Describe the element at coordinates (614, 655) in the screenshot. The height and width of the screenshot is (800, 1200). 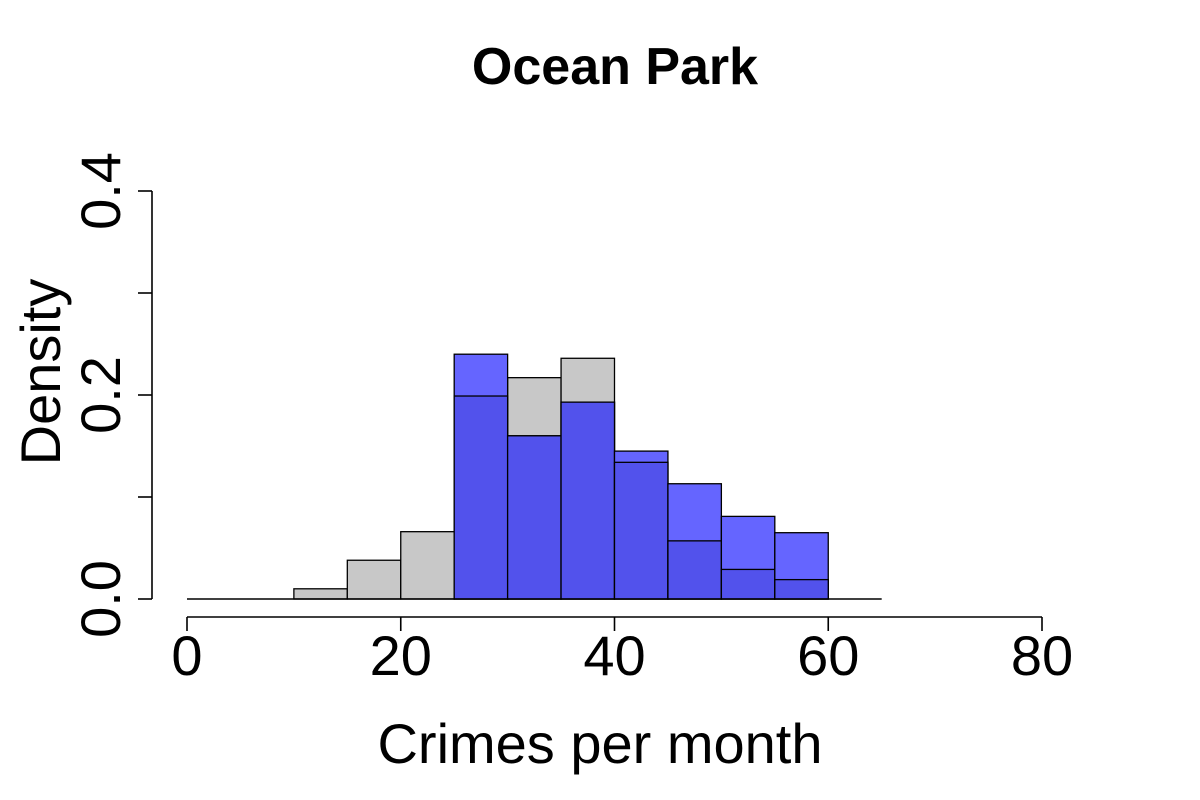
I see `x-tick-label: 40` at that location.